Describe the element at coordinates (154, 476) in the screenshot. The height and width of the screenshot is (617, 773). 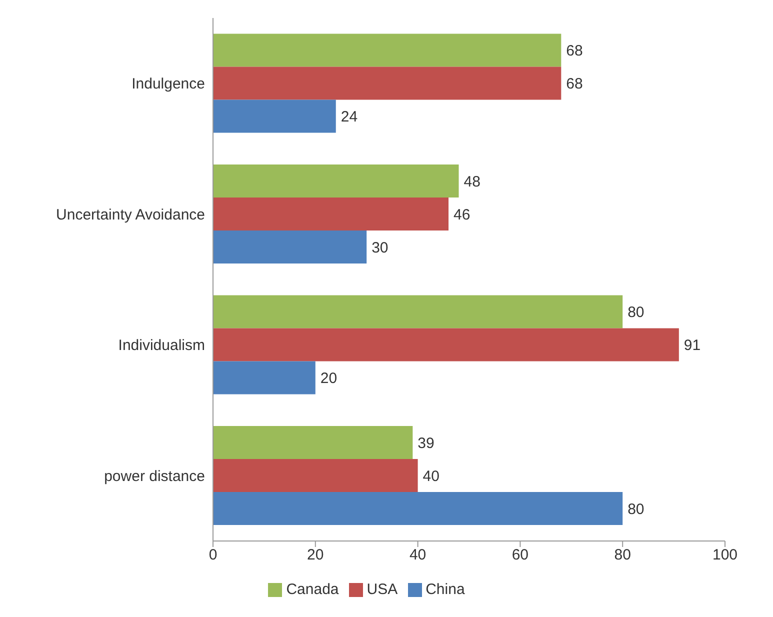
I see `y-tick-label: power distance` at that location.